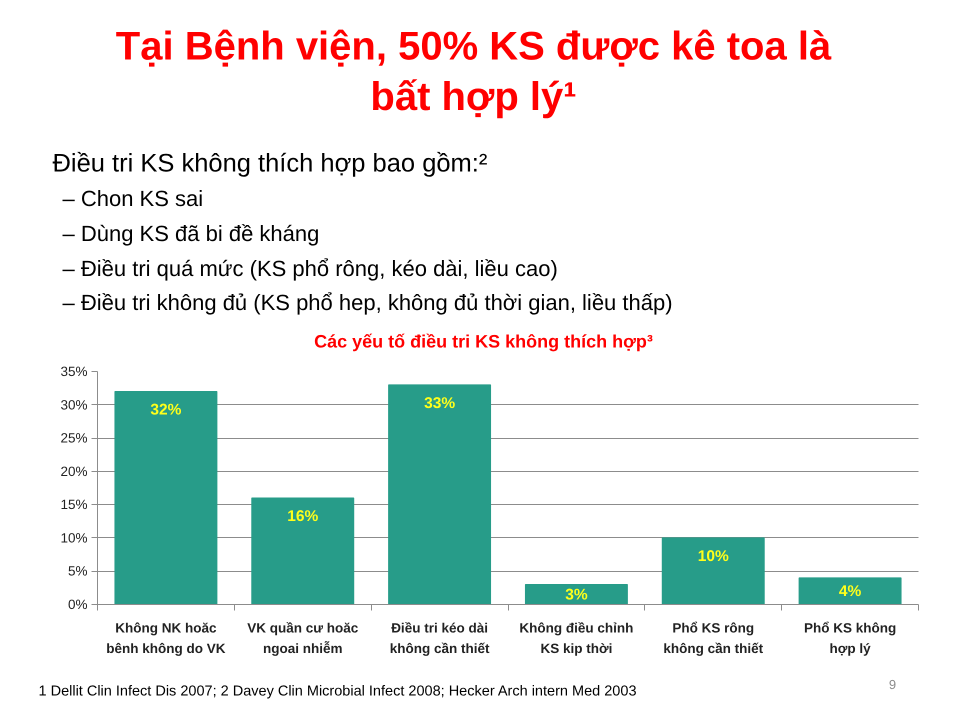 Image resolution: width=960 pixels, height=714 pixels. What do you see at coordinates (74, 404) in the screenshot?
I see `y-tick-label: 30%` at bounding box center [74, 404].